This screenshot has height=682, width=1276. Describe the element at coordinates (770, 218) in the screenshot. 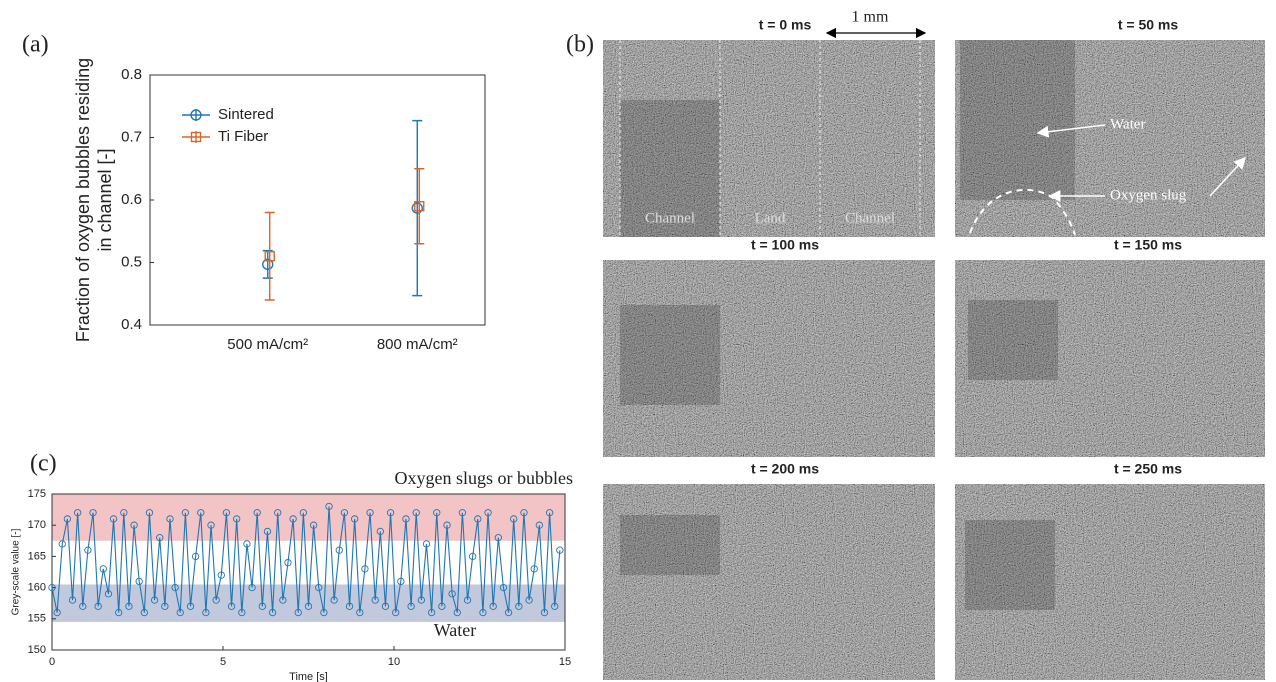

I see `region-label: Land` at that location.